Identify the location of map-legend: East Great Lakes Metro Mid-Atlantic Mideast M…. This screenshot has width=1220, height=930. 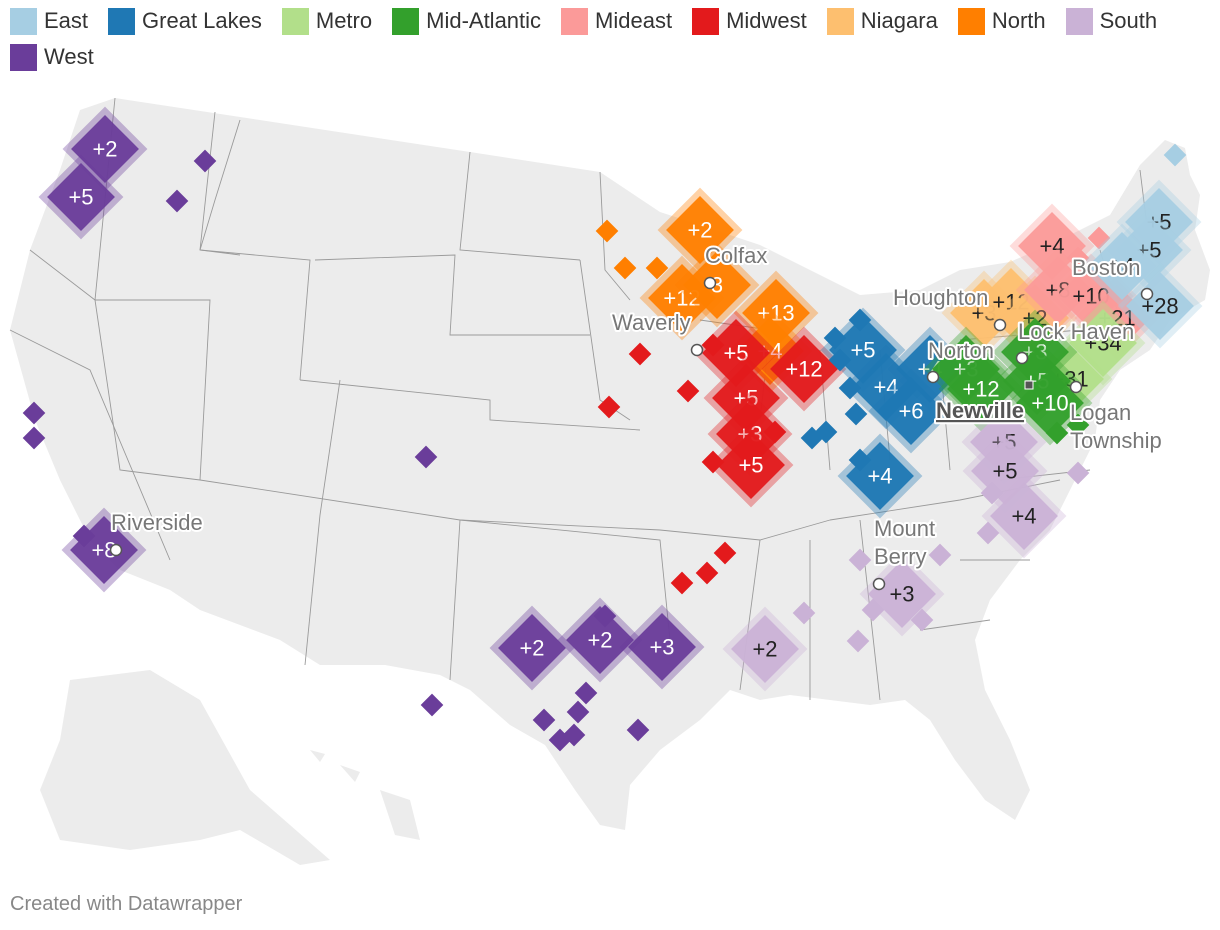
(610, 39).